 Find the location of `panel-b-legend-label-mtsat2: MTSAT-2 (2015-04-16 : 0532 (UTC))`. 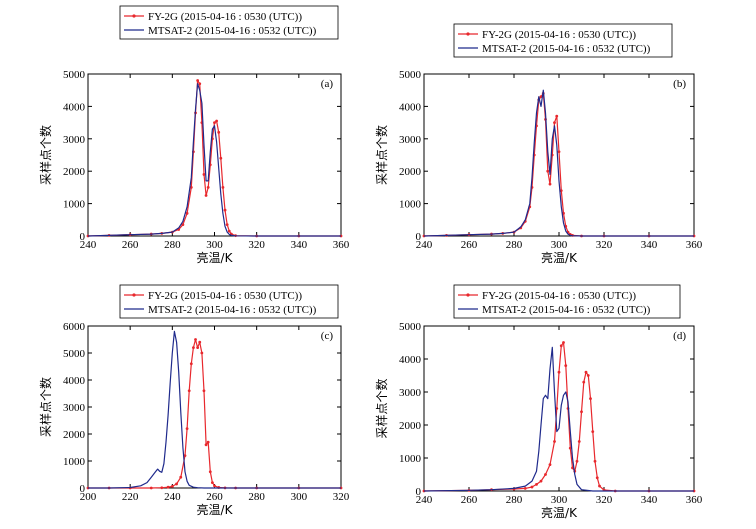

panel-b-legend-label-mtsat2: MTSAT-2 (2015-04-16 : 0532 (UTC)) is located at coordinates (566, 49).